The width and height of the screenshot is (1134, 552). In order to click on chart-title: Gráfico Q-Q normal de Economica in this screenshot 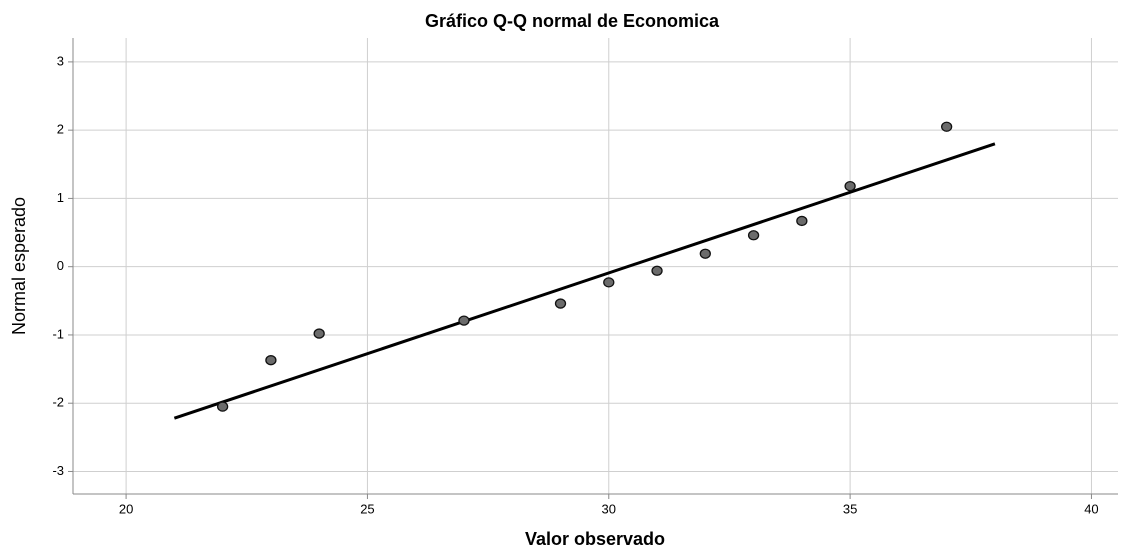, I will do `click(572, 21)`.